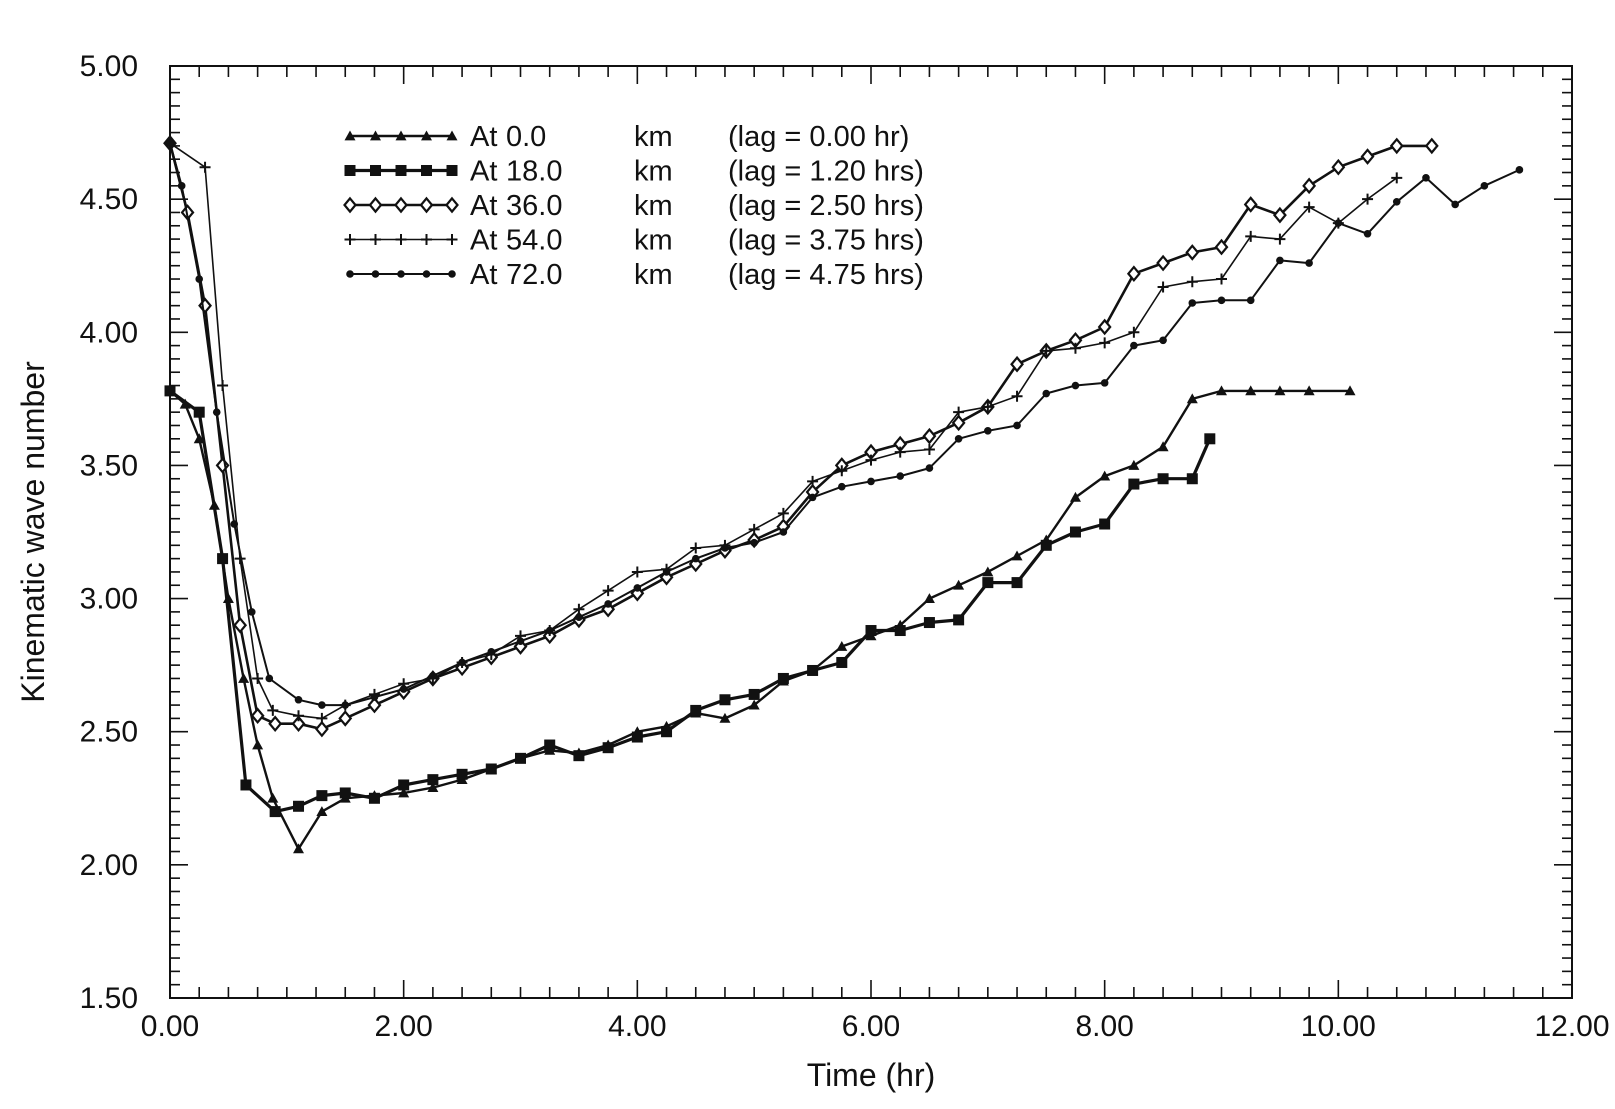 The image size is (1615, 1109). What do you see at coordinates (871, 1075) in the screenshot?
I see `x-axis-title: Time (hr)` at bounding box center [871, 1075].